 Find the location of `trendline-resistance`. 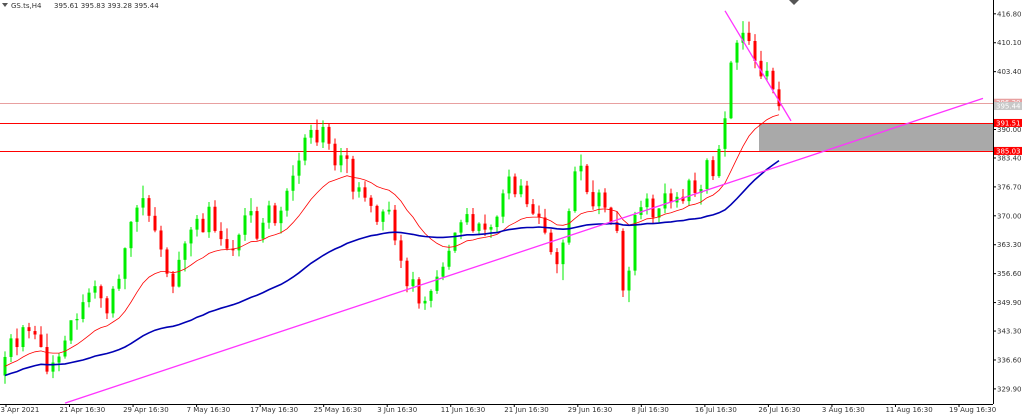

trendline-resistance is located at coordinates (758, 66).